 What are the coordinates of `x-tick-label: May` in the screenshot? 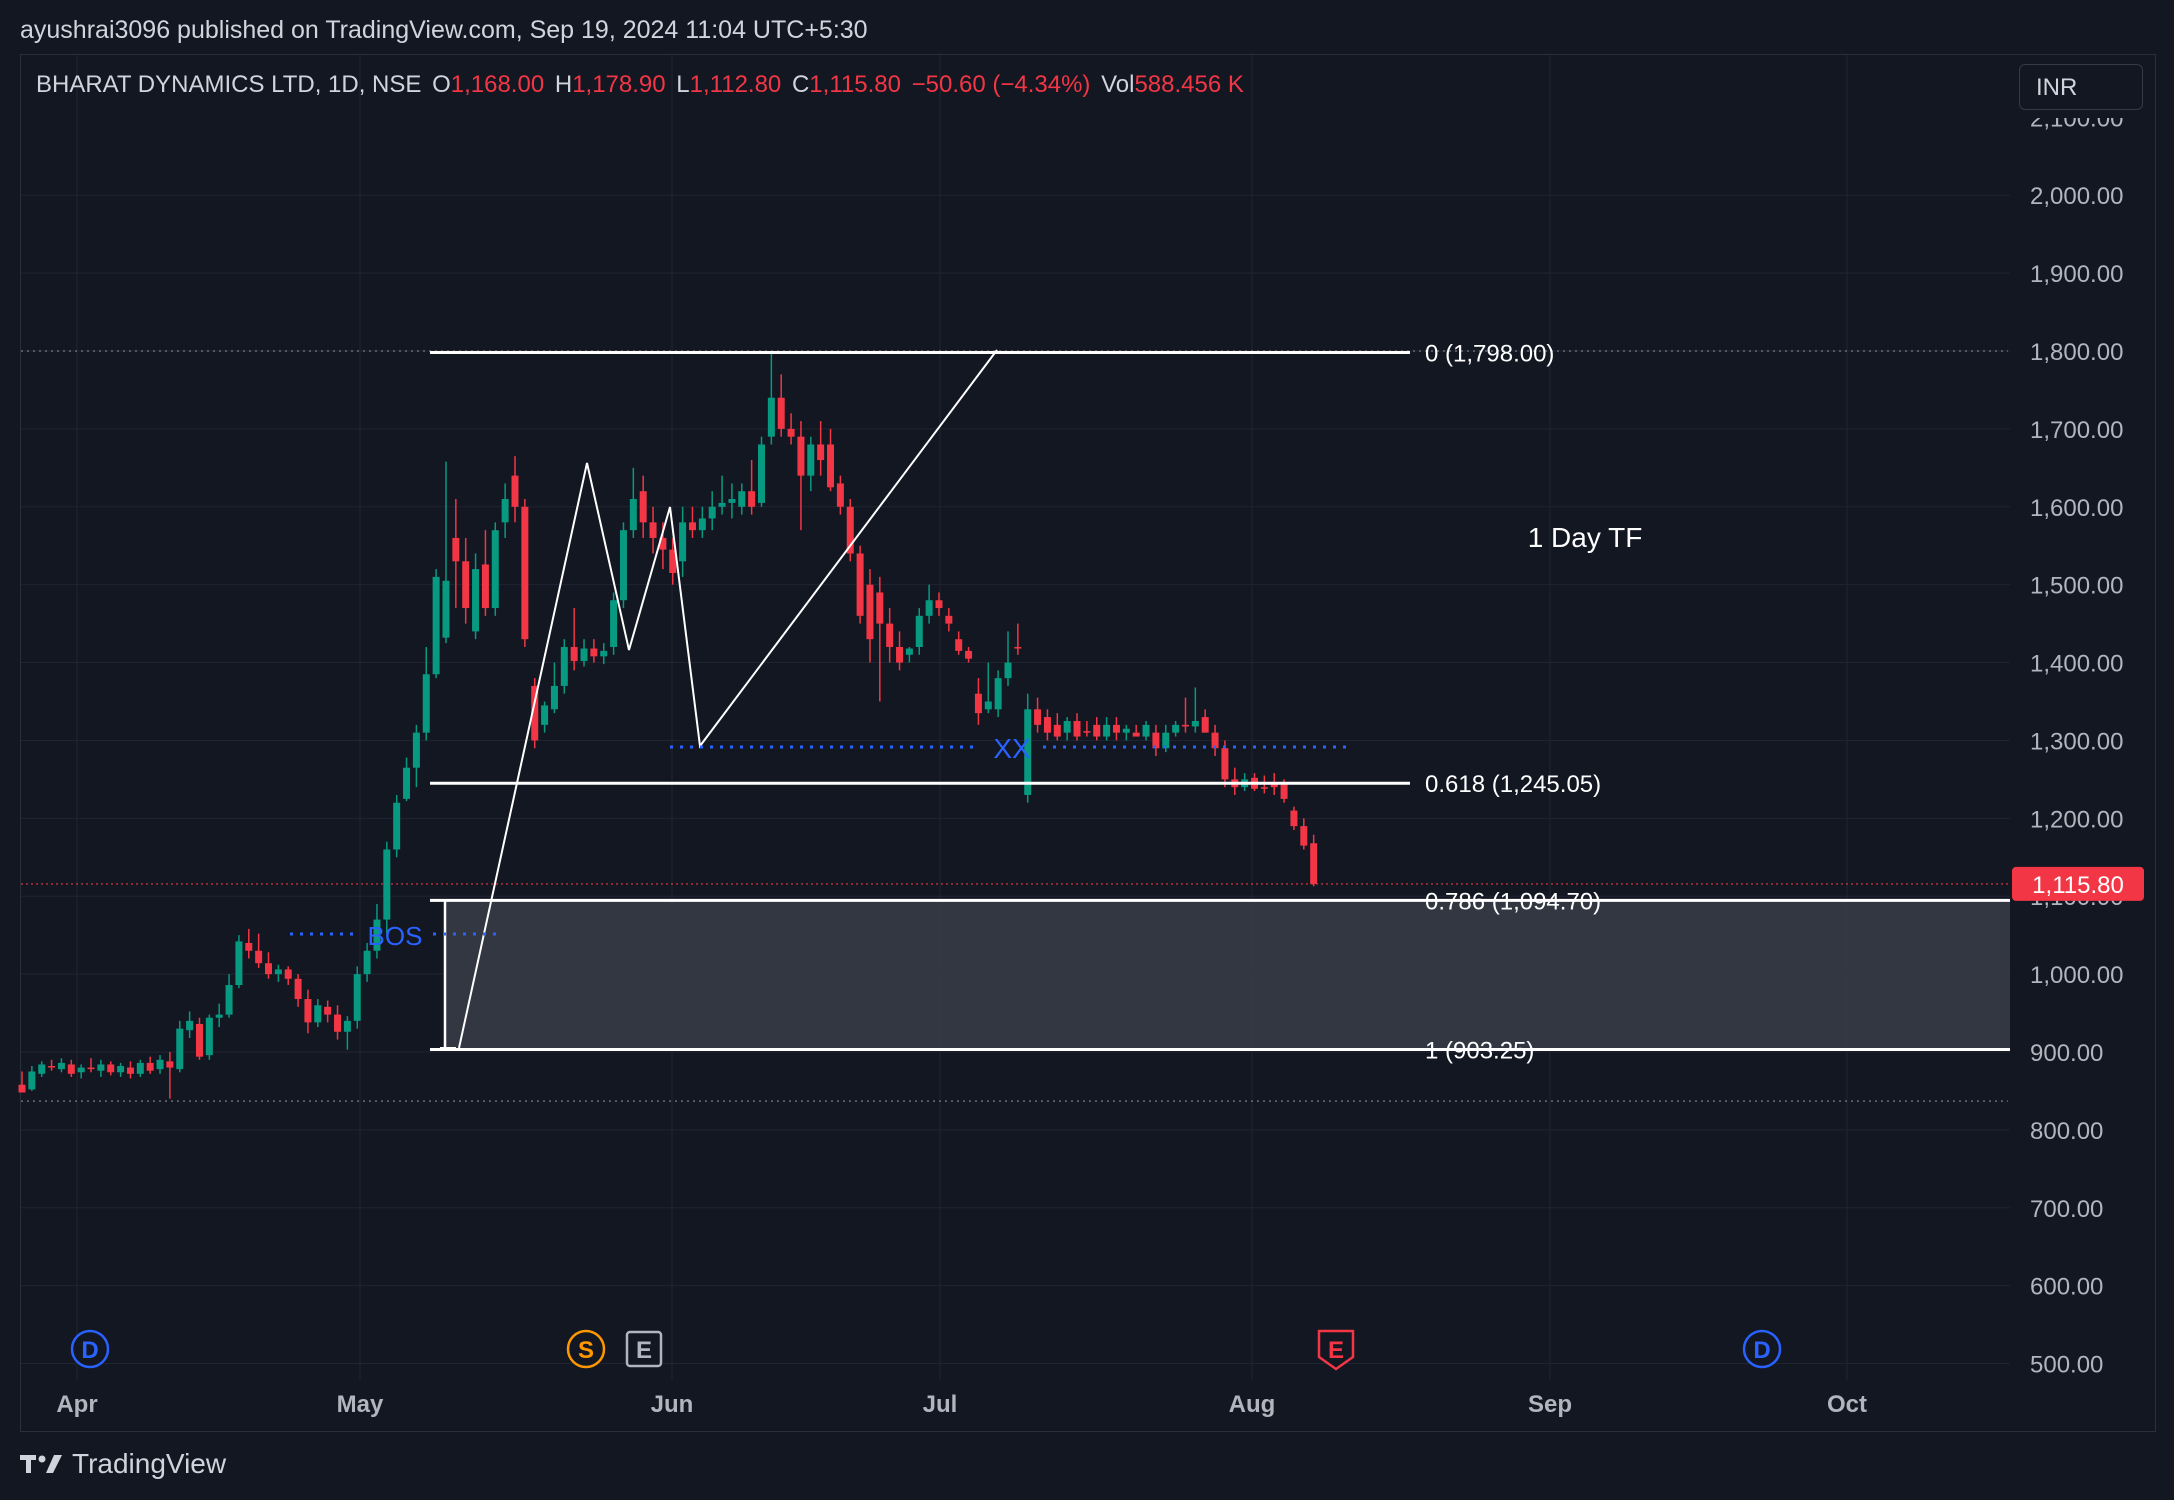 It's located at (360, 1404).